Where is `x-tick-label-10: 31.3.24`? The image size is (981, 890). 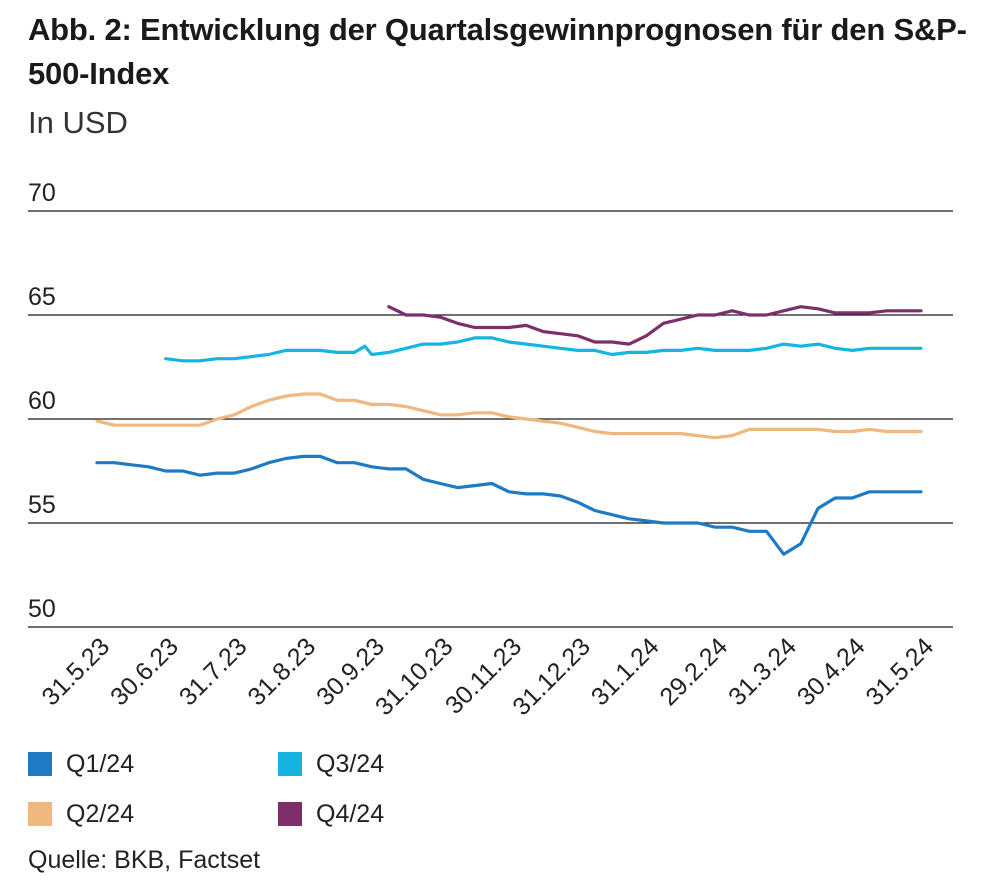
x-tick-label-10: 31.3.24 is located at coordinates (762, 671).